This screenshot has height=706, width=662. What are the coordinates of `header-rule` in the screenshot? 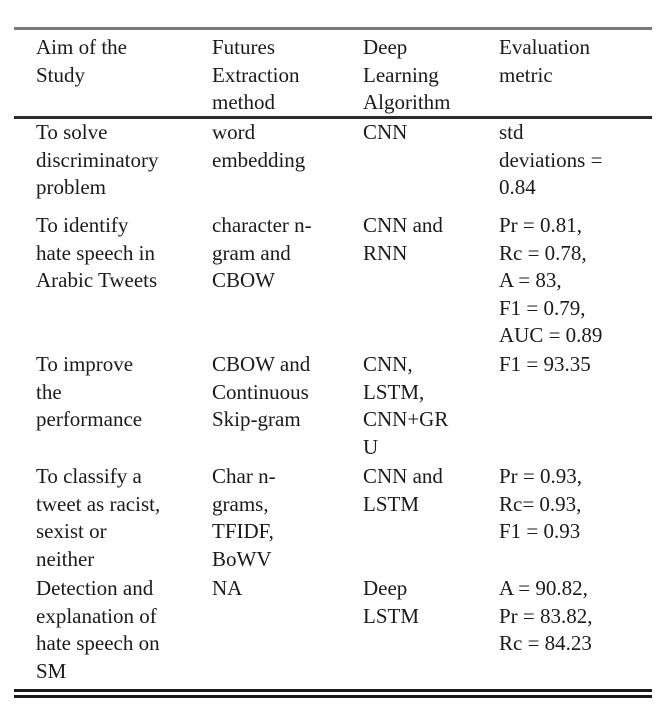 It's located at (333, 117).